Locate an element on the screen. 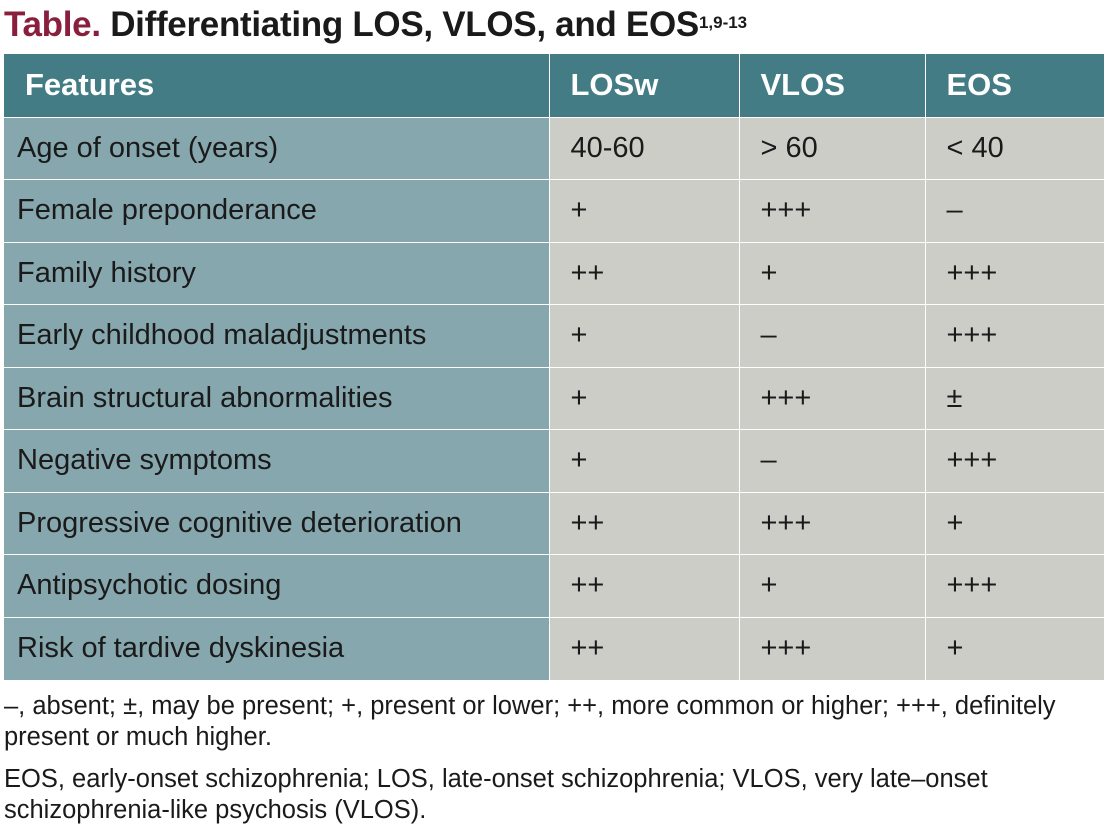 Image resolution: width=1106 pixels, height=840 pixels. table-row: Risk of tardive dyskinesia ++ +++ + is located at coordinates (554, 648).